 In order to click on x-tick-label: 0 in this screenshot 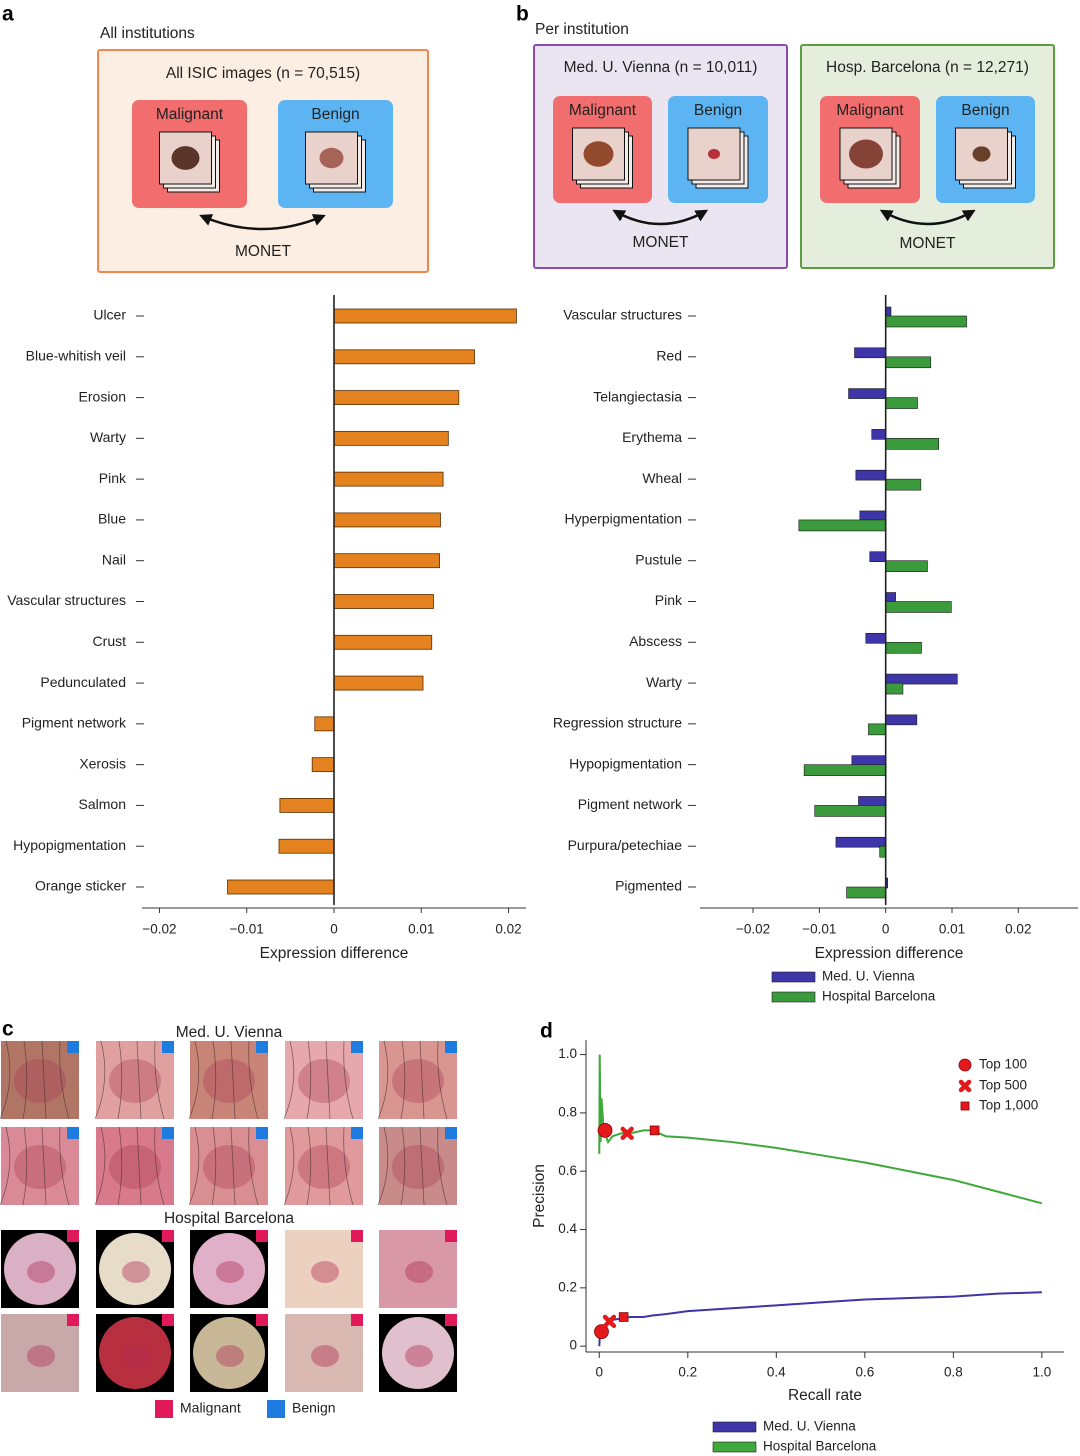, I will do `click(886, 929)`.